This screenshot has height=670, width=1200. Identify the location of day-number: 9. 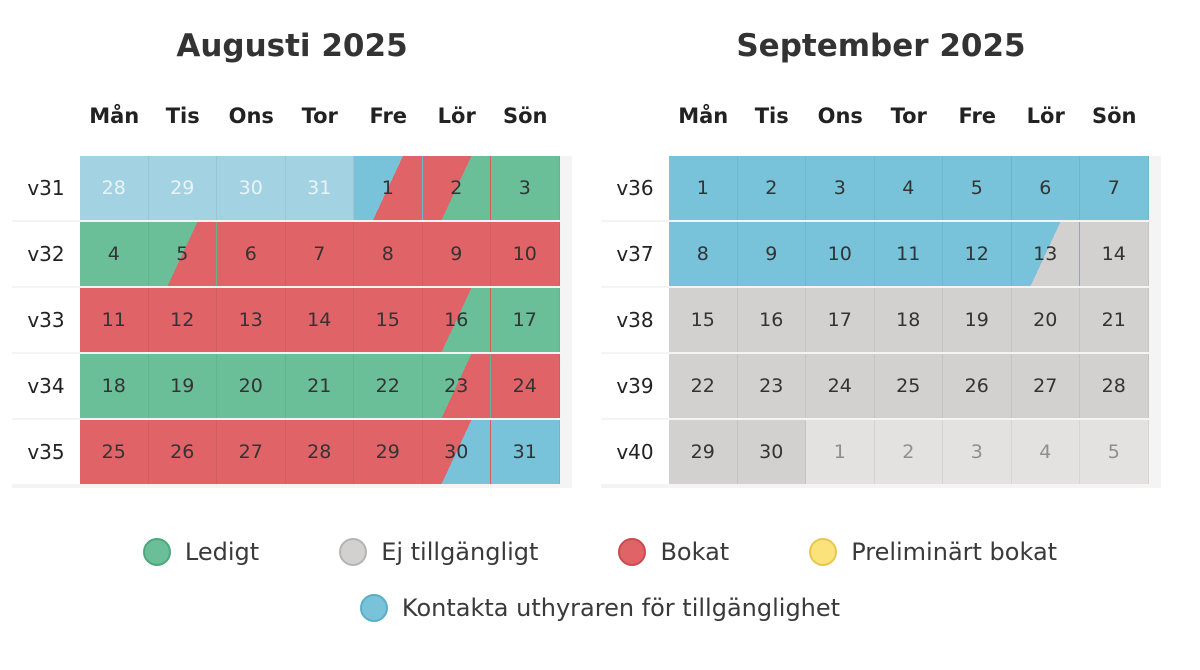
(771, 254).